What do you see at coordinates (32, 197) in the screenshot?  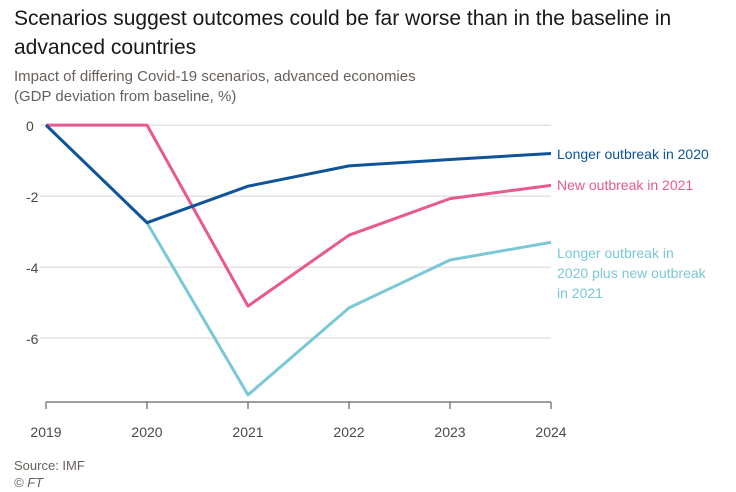 I see `y-tick-label: -2` at bounding box center [32, 197].